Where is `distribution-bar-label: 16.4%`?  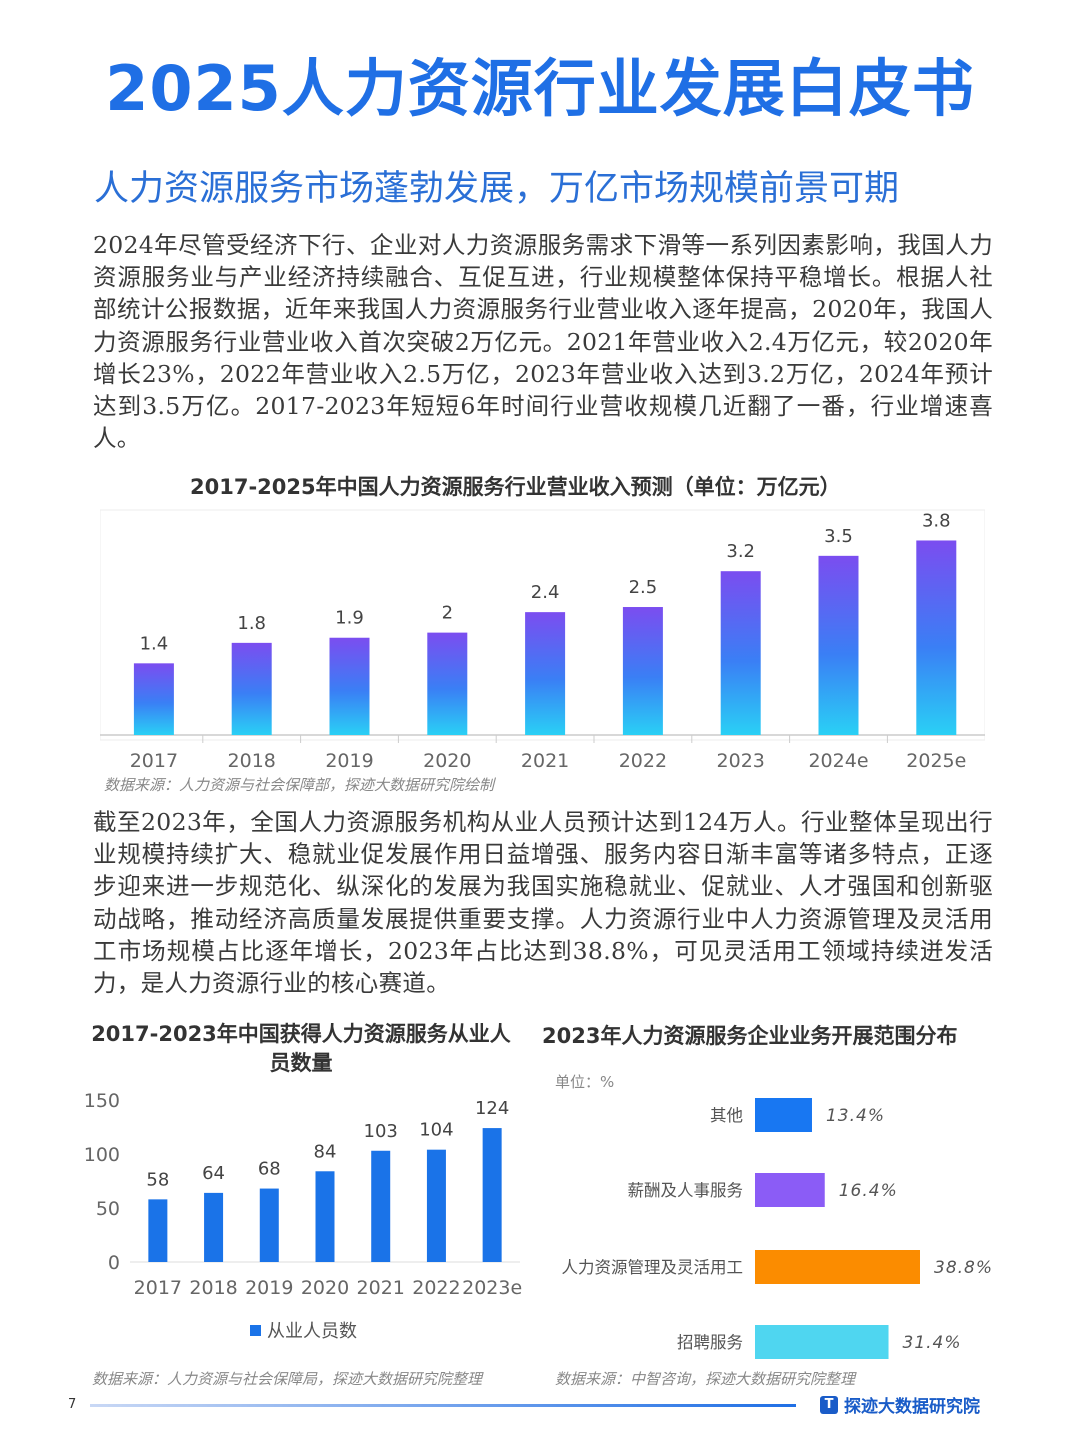 distribution-bar-label: 16.4% is located at coordinates (868, 1191).